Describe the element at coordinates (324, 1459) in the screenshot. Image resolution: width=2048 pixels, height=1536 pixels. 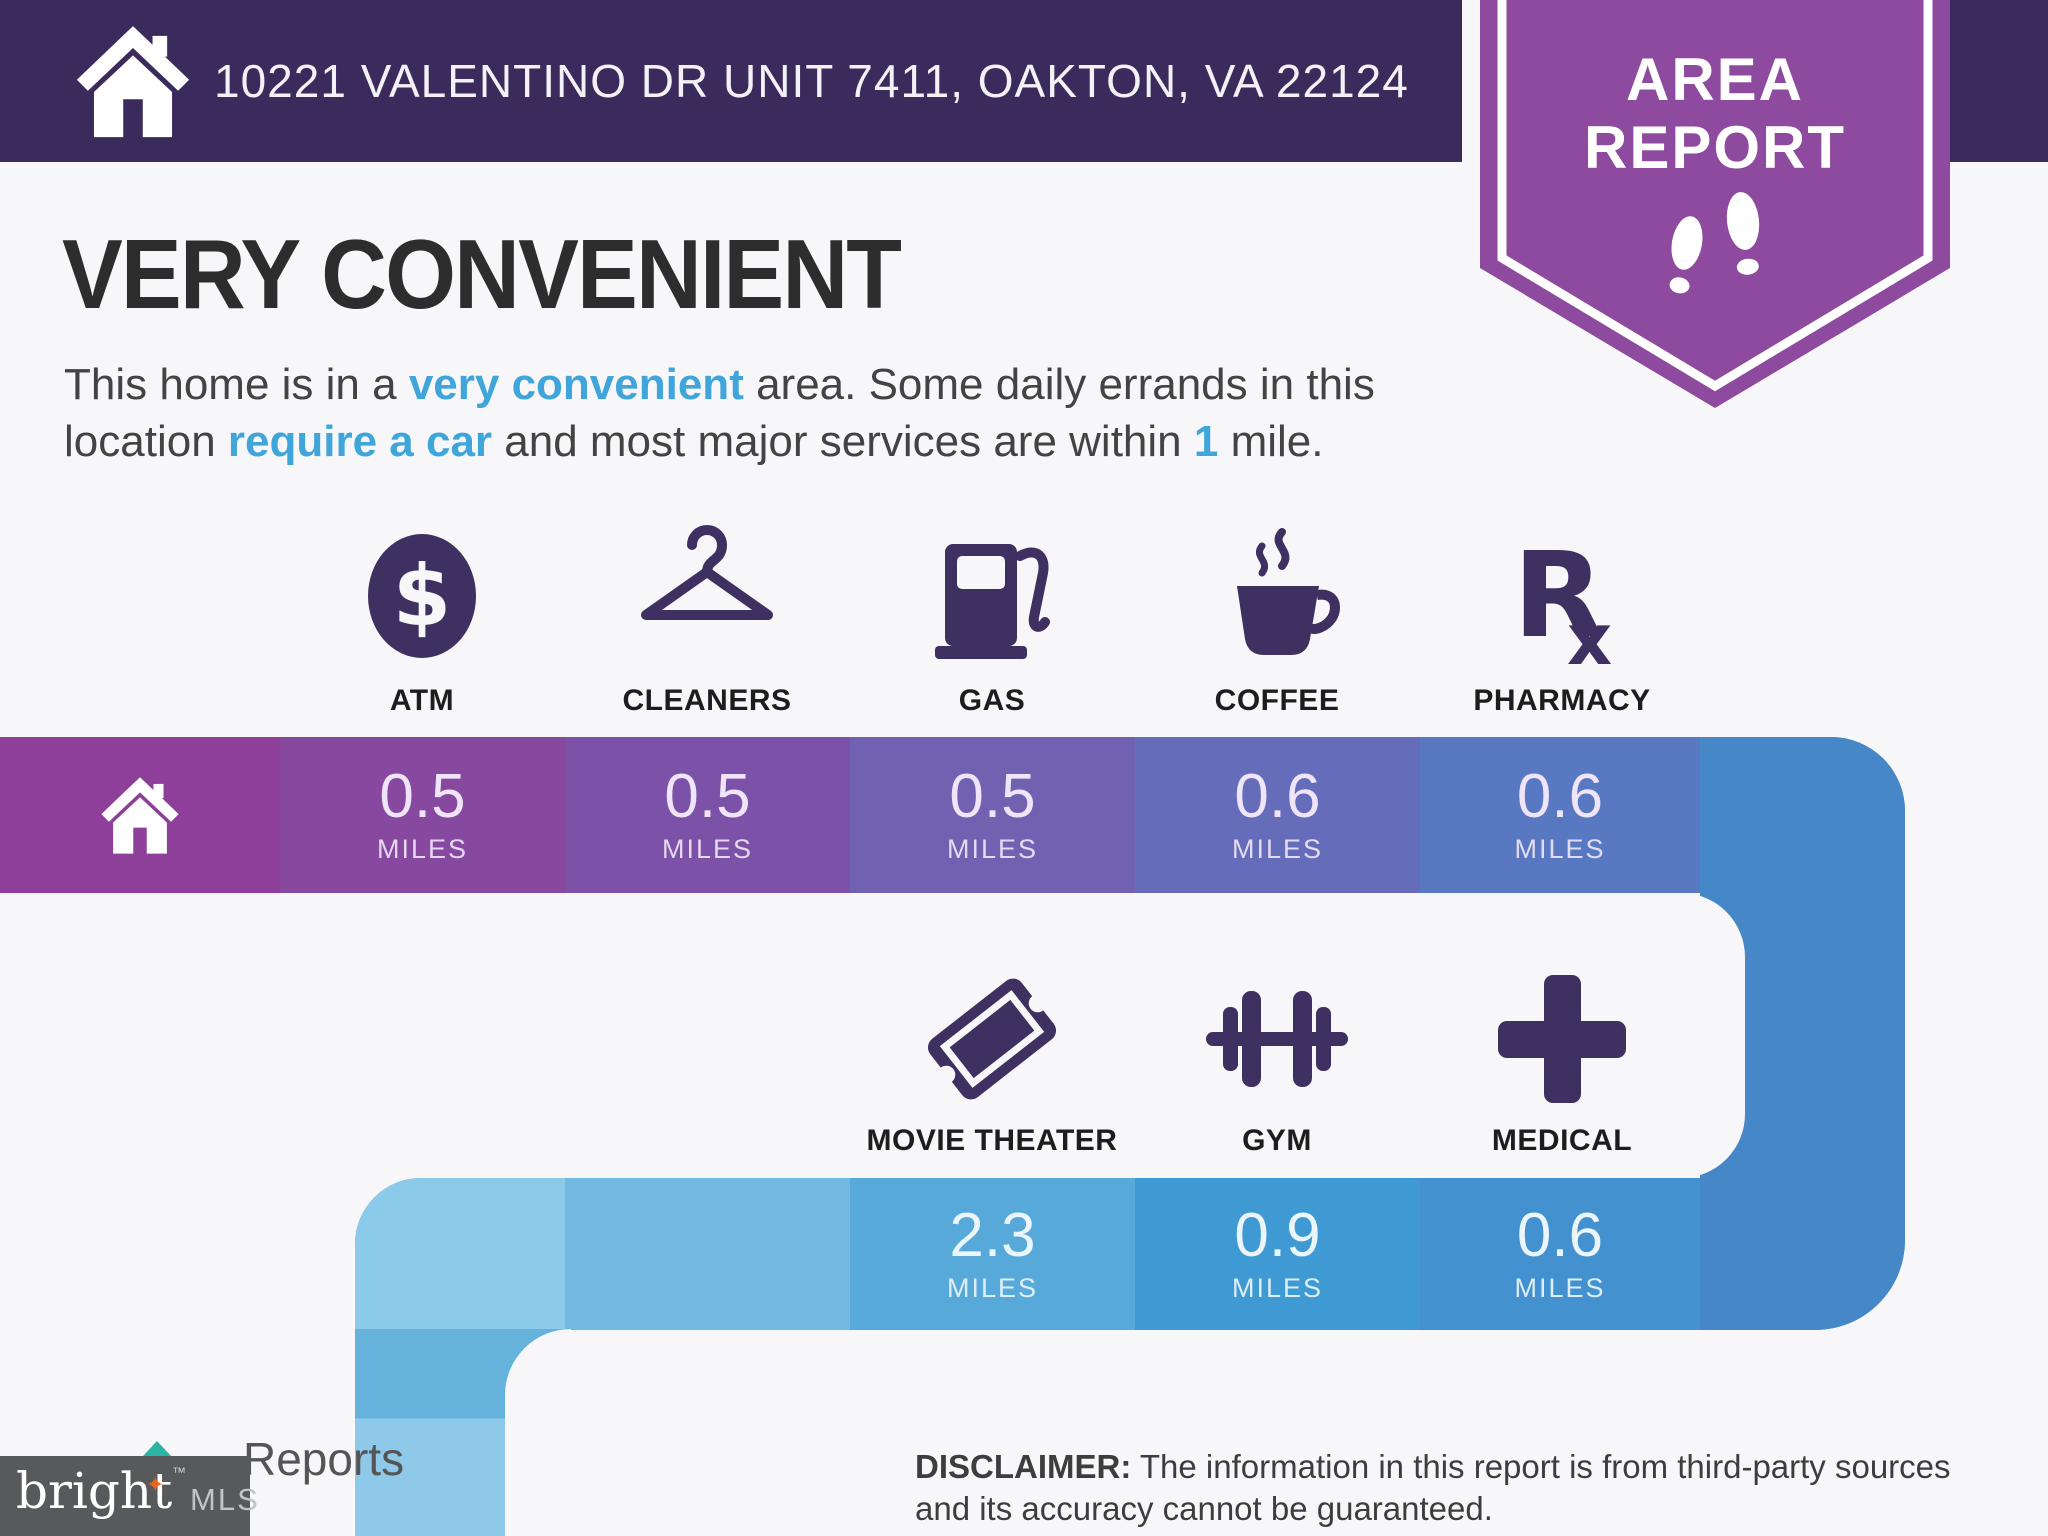
I see `reports-logo-text: Reports` at that location.